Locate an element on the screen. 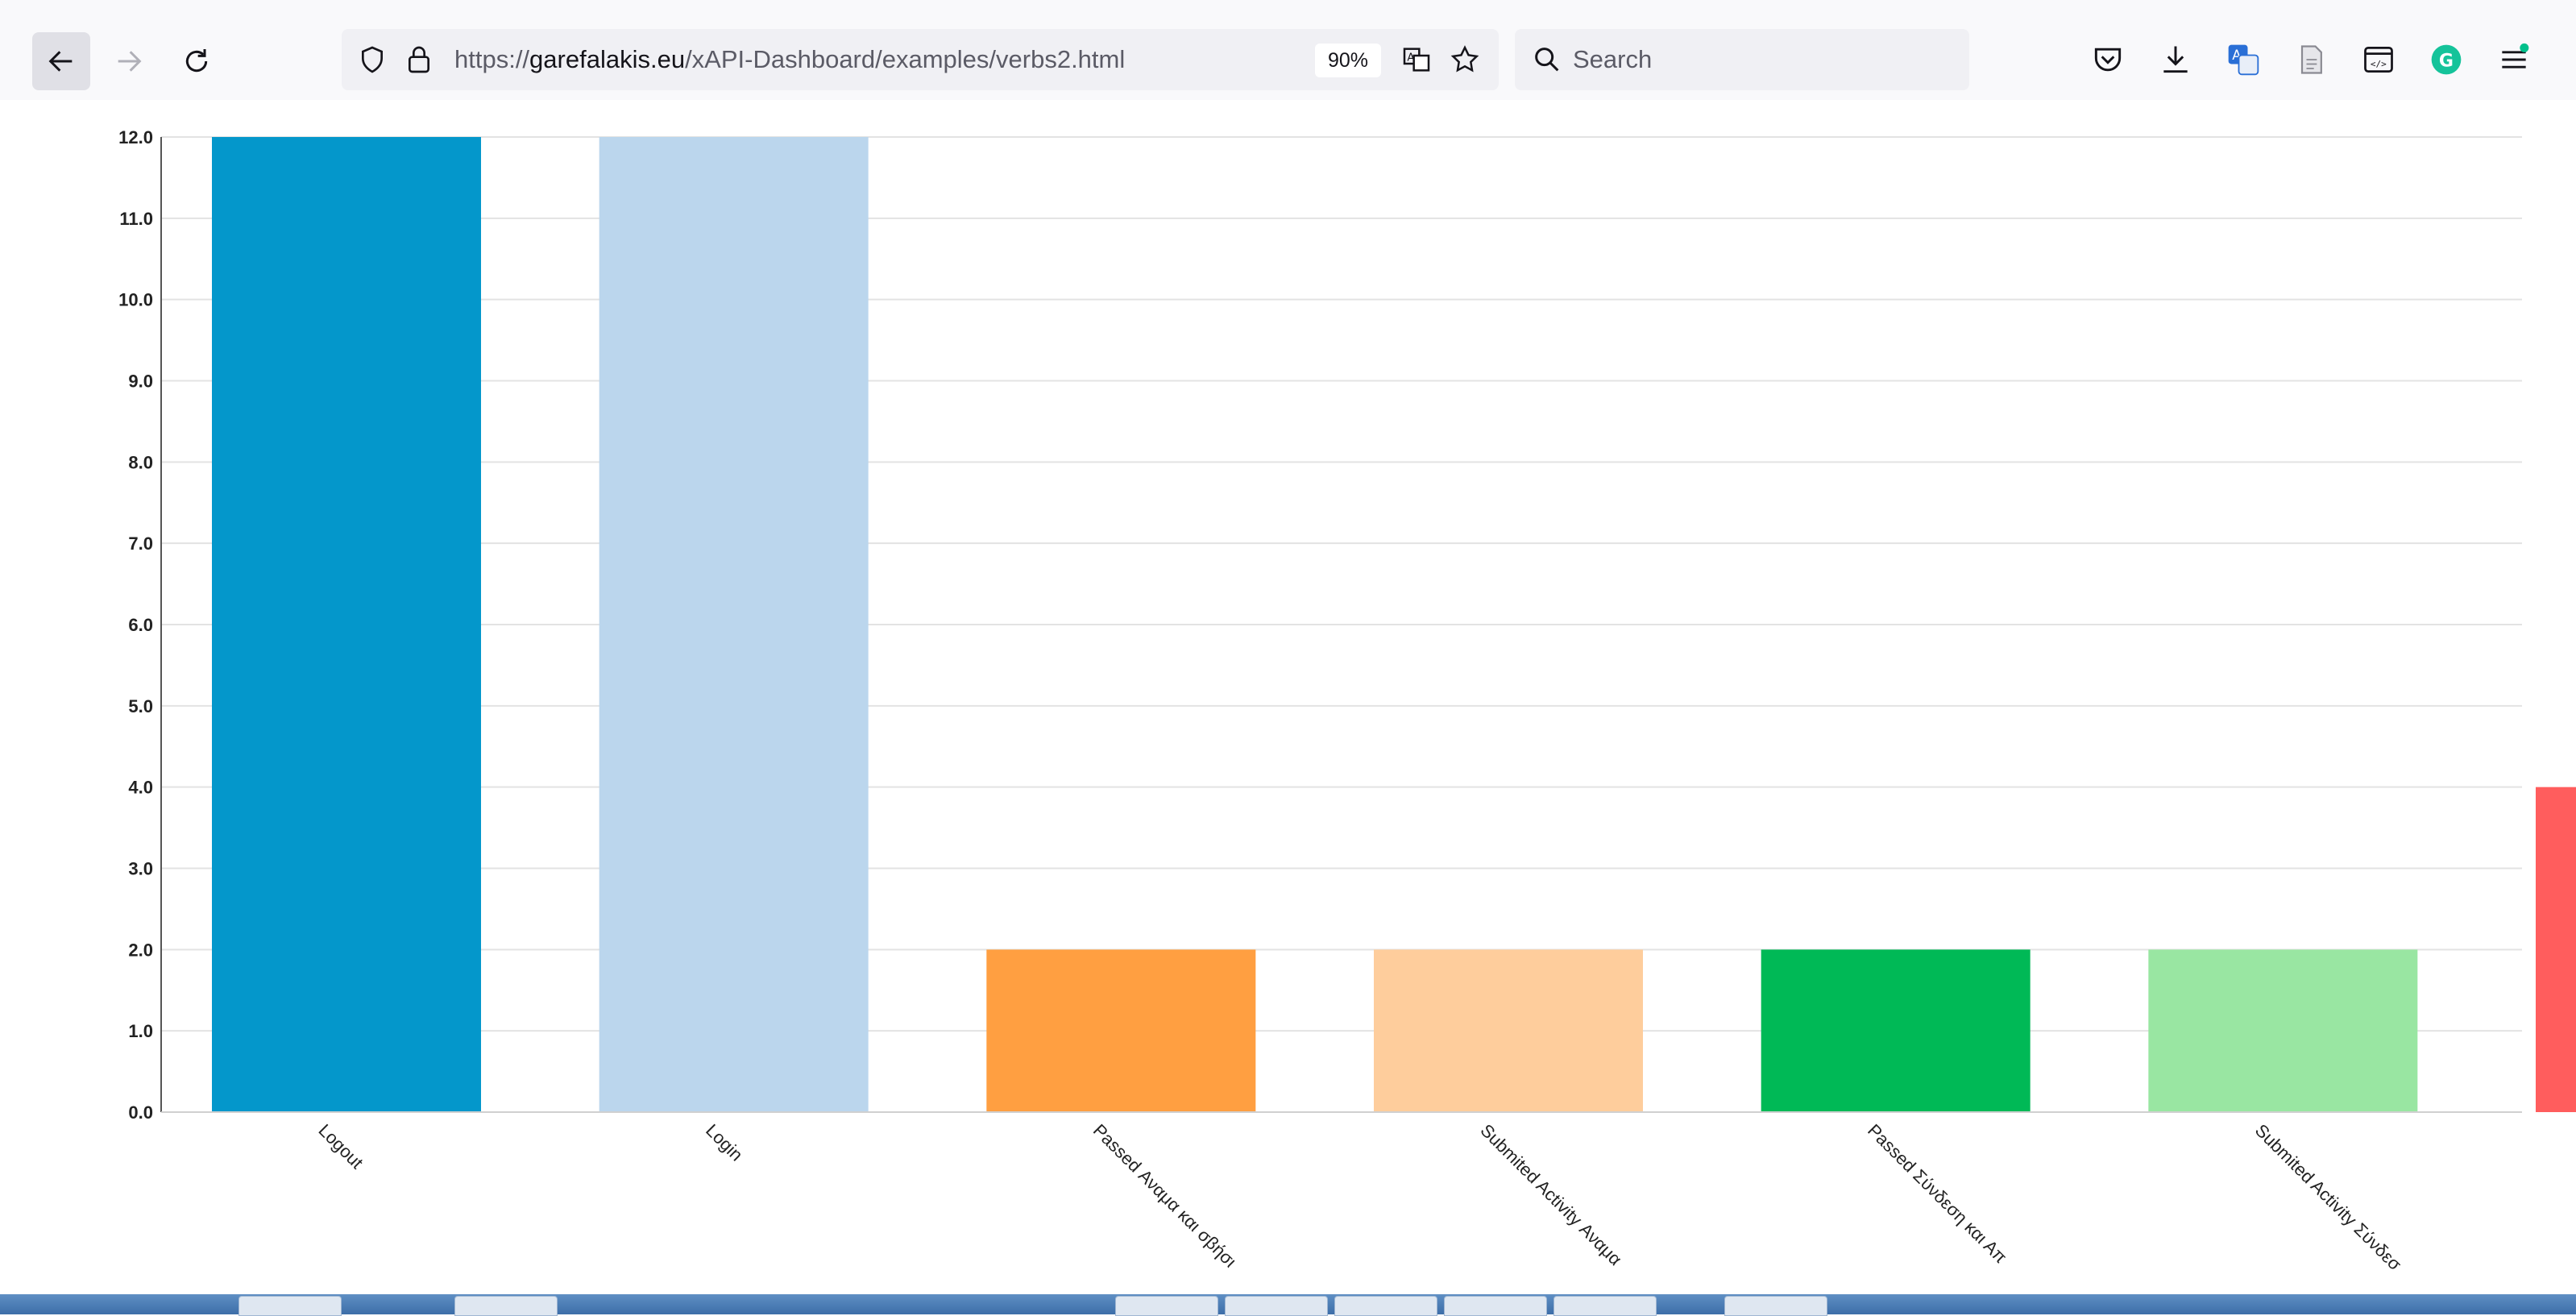  reader-view-button is located at coordinates (2311, 59).